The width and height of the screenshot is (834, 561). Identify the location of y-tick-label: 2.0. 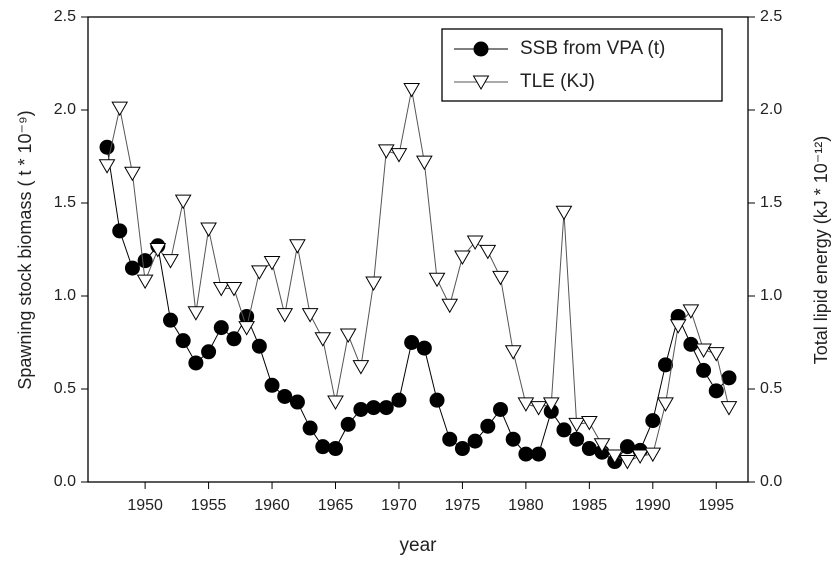
(65, 109).